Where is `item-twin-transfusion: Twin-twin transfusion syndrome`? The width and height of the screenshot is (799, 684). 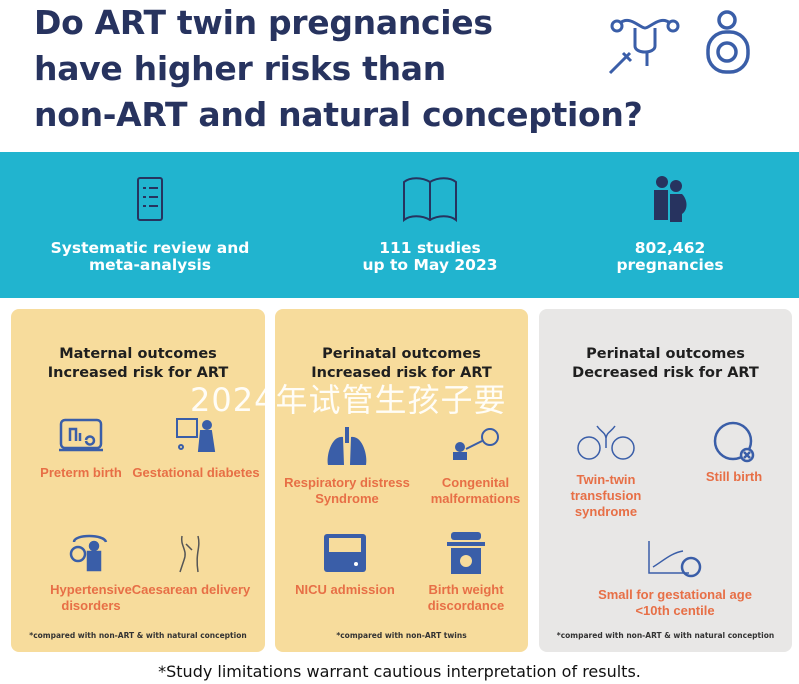 item-twin-transfusion: Twin-twin transfusion syndrome is located at coordinates (606, 472).